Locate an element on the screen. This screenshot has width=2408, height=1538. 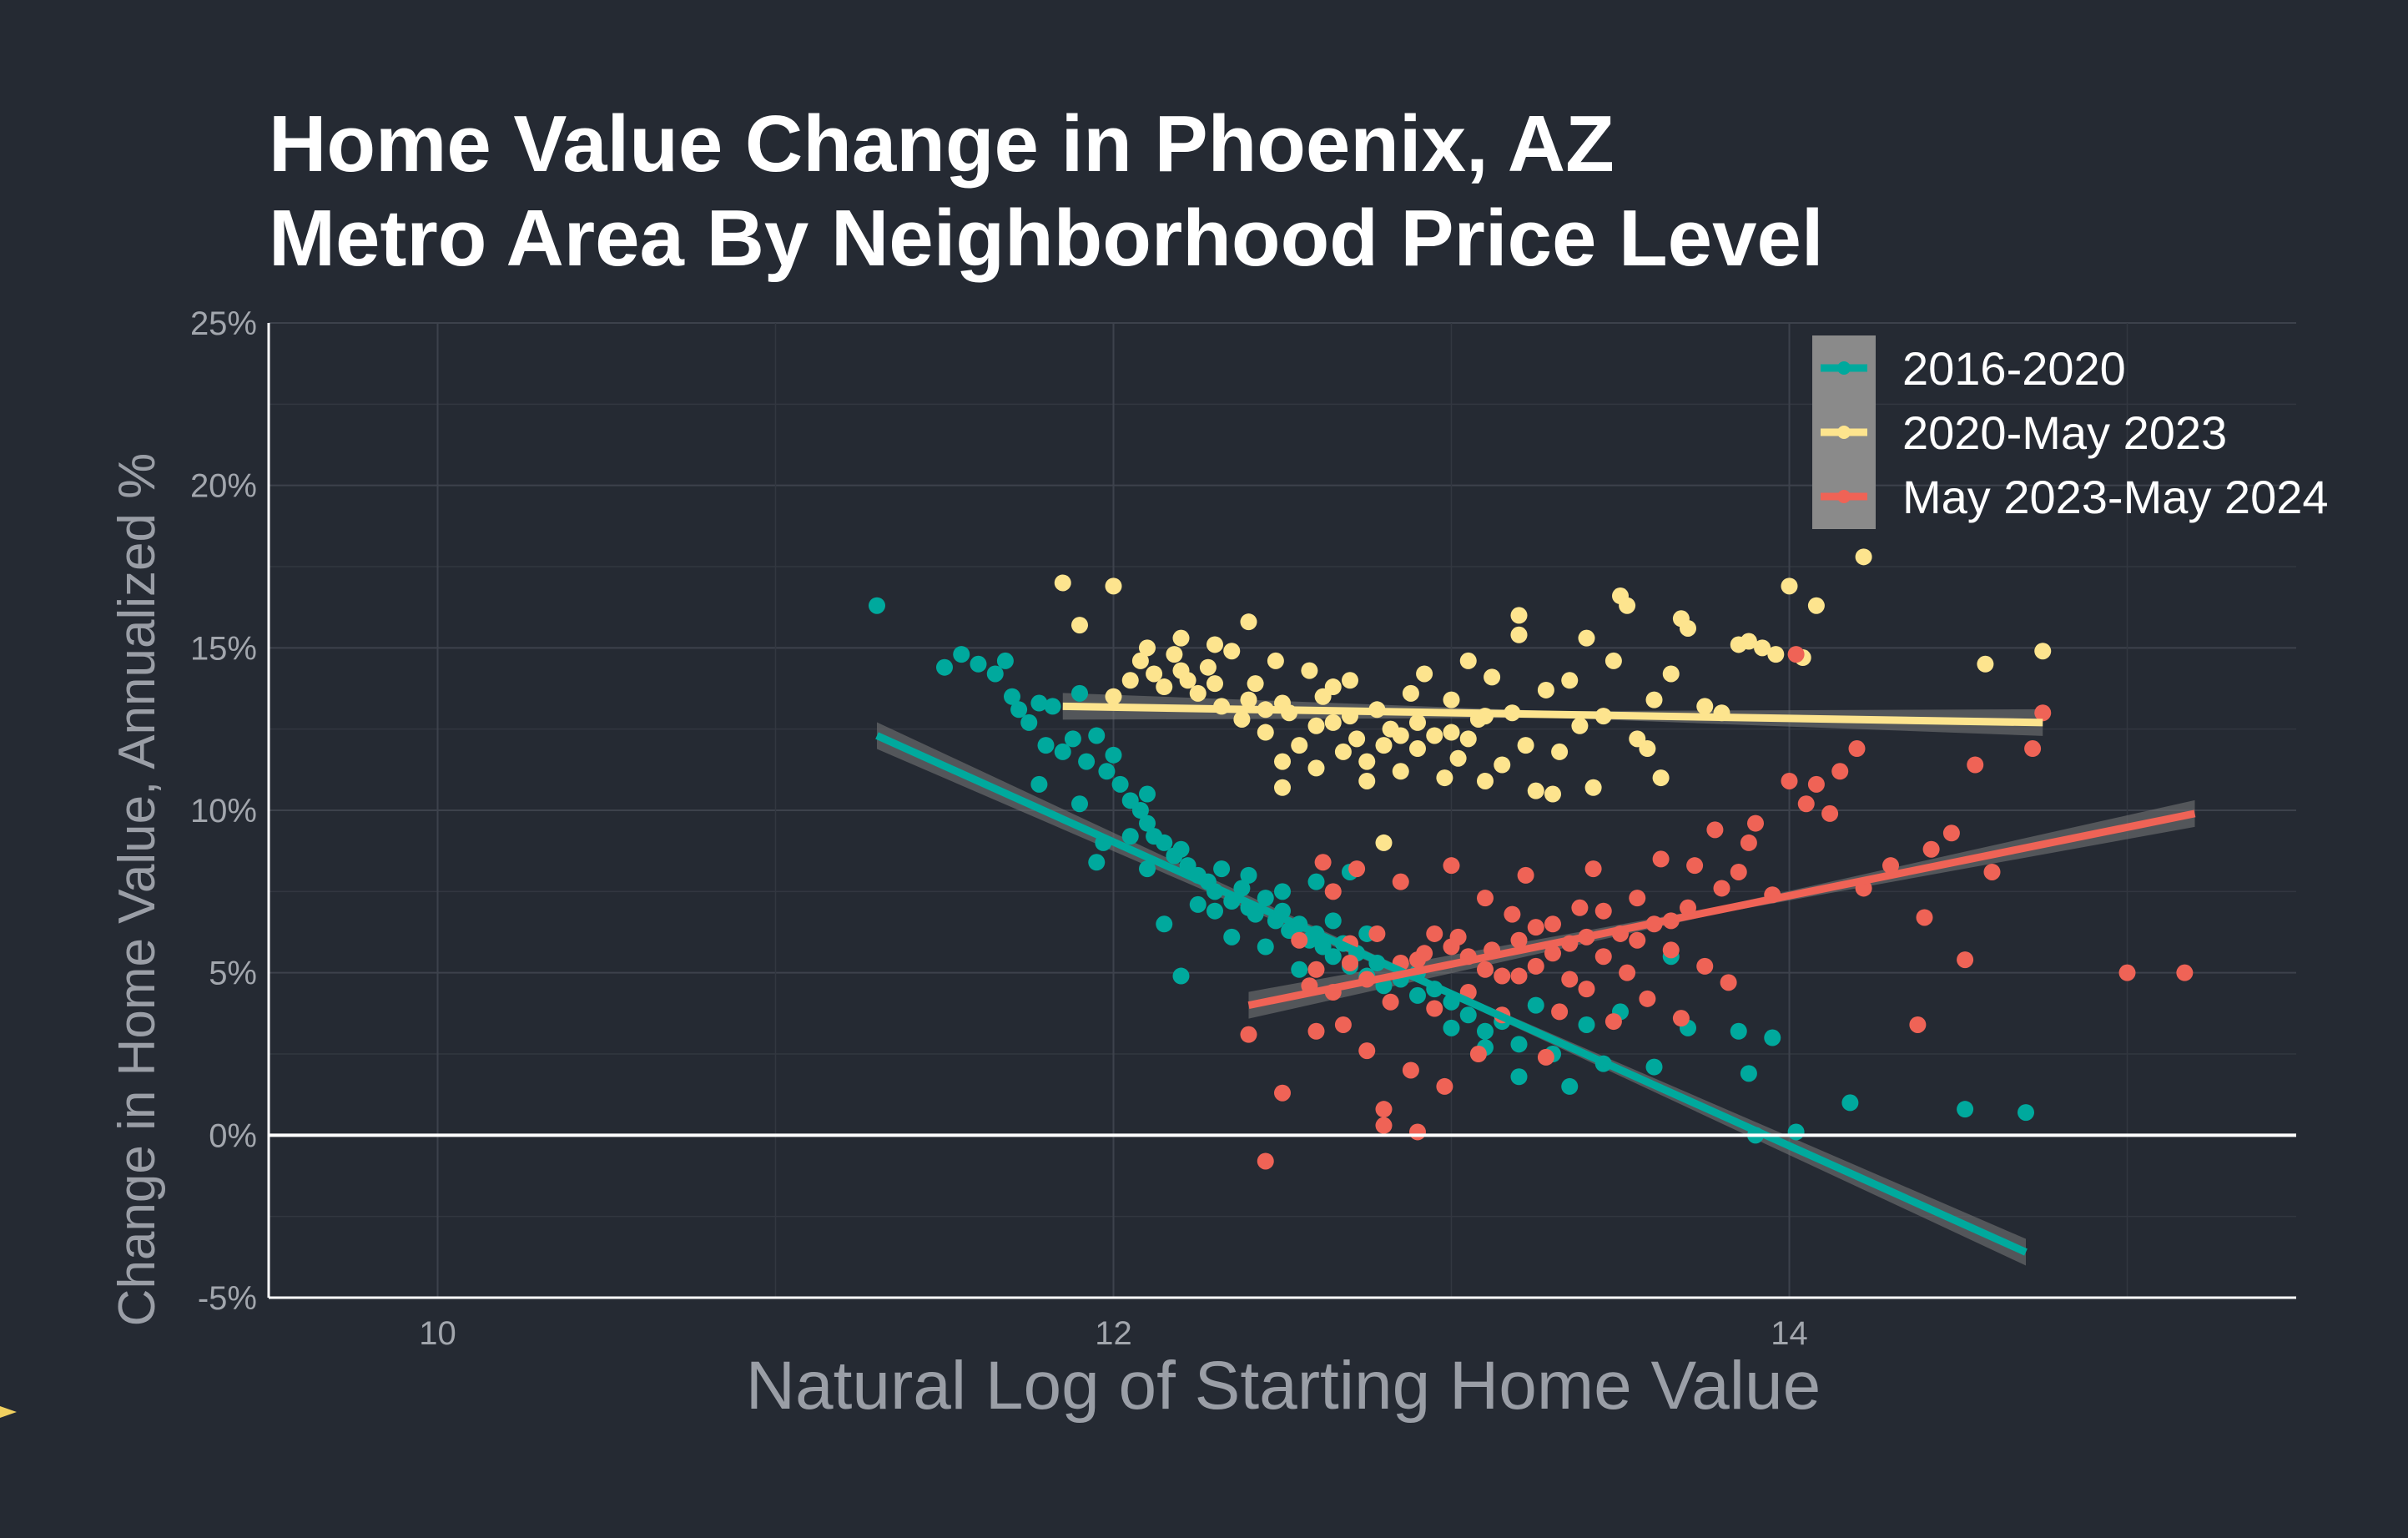
x-tick-label: 14 is located at coordinates (1789, 1333).